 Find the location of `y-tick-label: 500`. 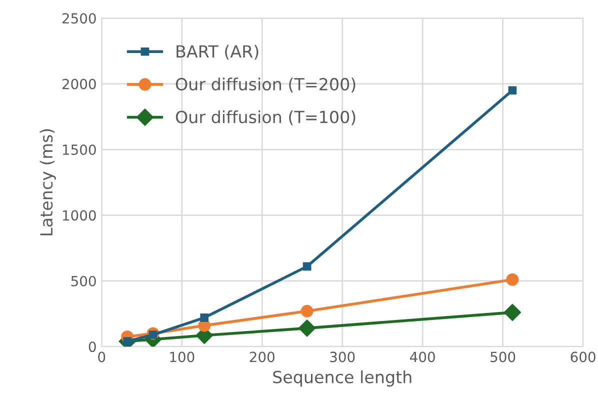

y-tick-label: 500 is located at coordinates (83, 281).